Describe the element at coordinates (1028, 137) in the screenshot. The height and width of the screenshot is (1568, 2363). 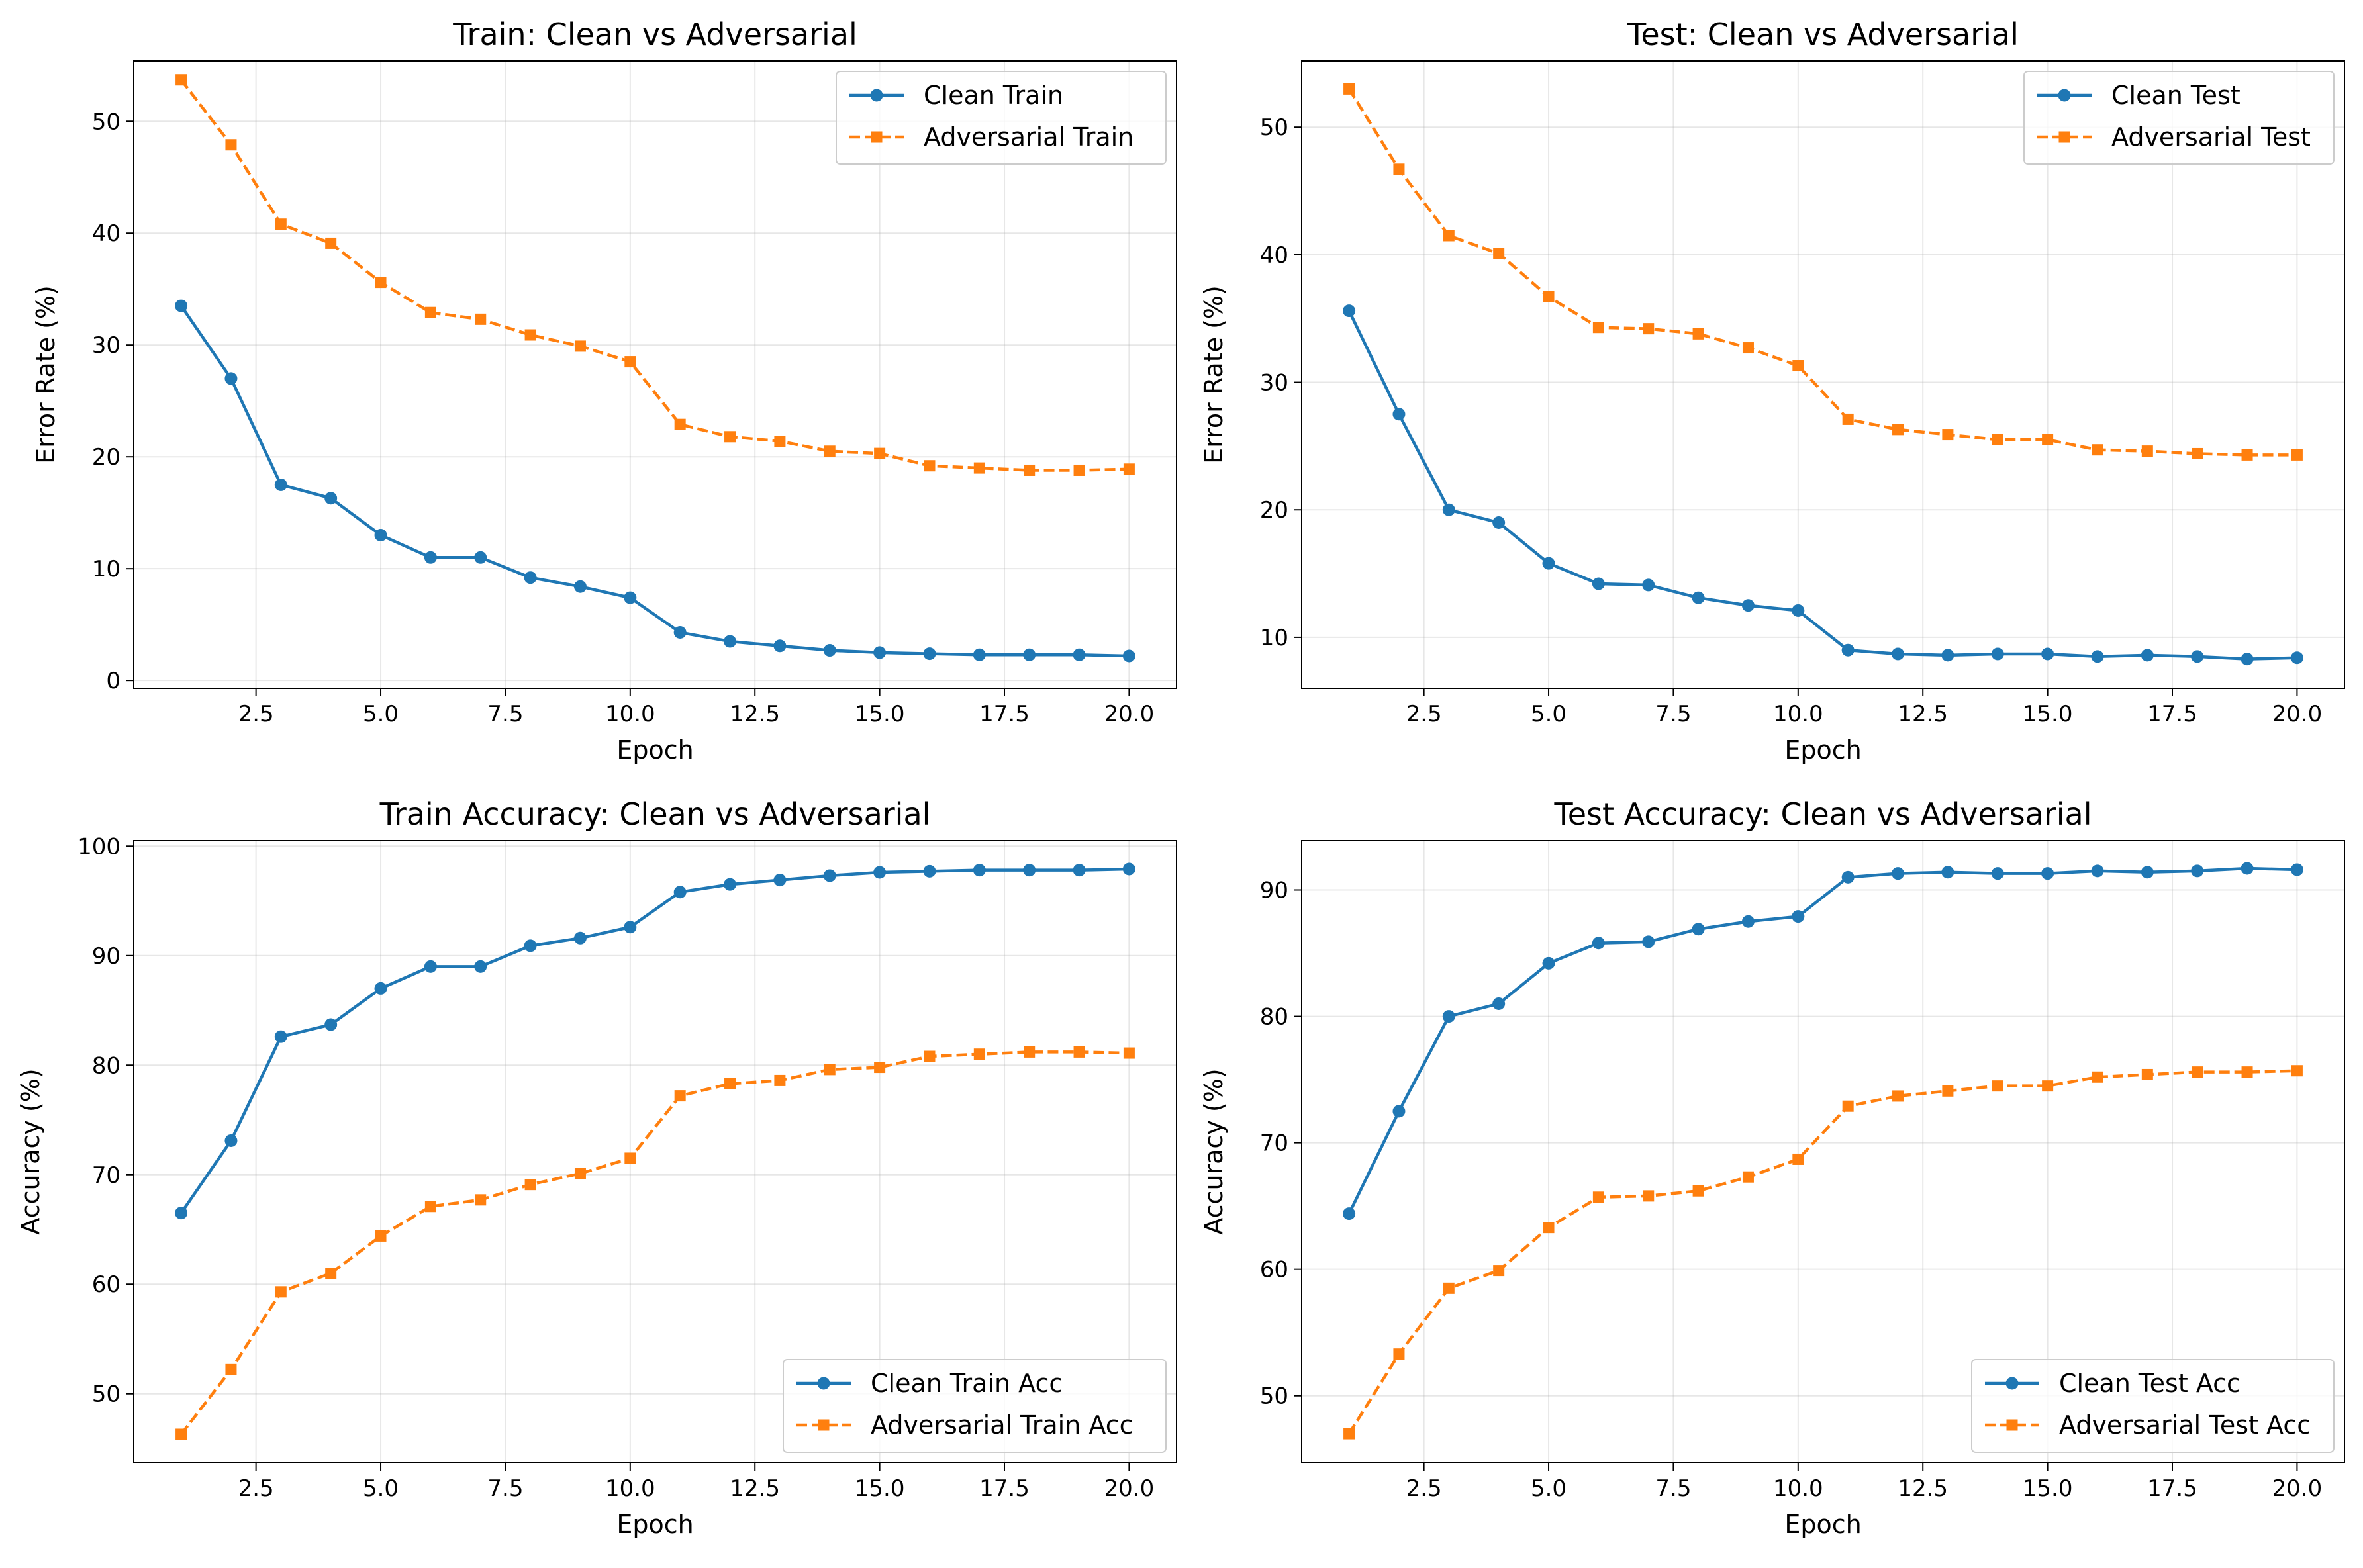
I see `legend-label: Adversarial Train` at that location.